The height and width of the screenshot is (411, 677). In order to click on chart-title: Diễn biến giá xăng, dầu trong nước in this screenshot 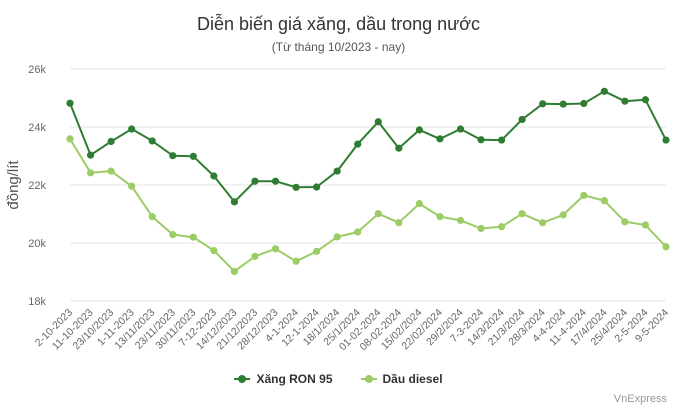, I will do `click(338, 24)`.